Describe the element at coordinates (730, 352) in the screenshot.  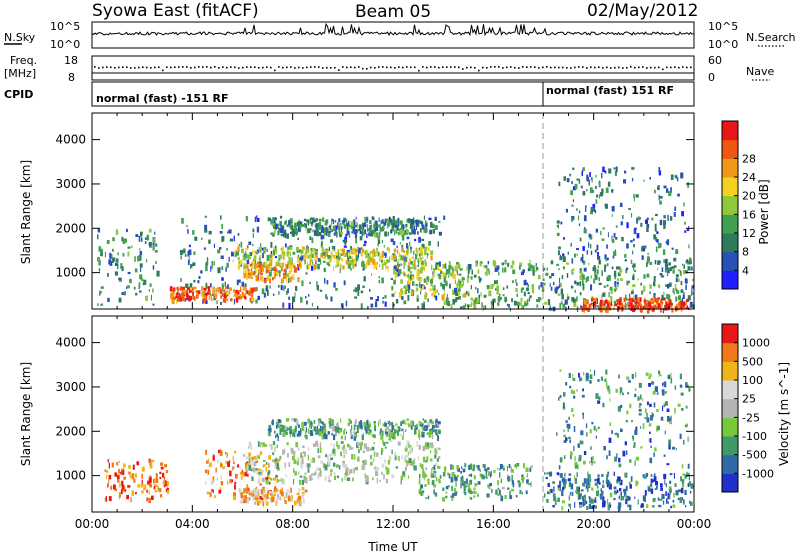
I see `colorbar-swatch` at that location.